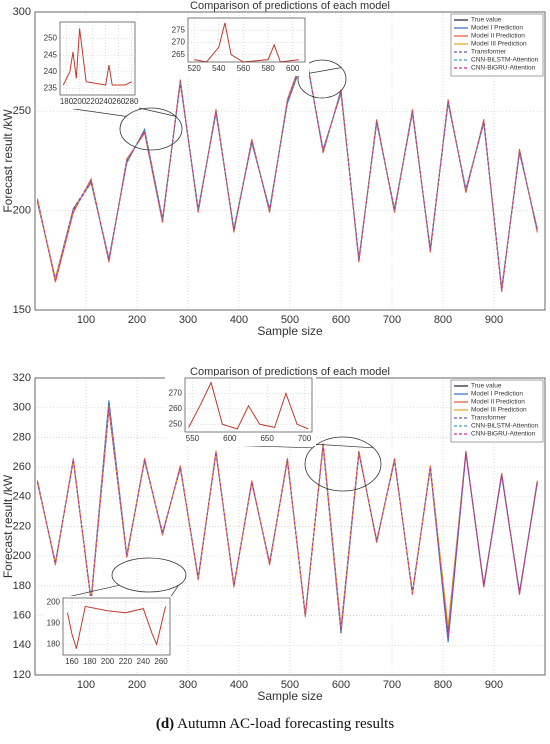 This screenshot has height=744, width=550. I want to click on y-tick-label: 250, so click(22, 111).